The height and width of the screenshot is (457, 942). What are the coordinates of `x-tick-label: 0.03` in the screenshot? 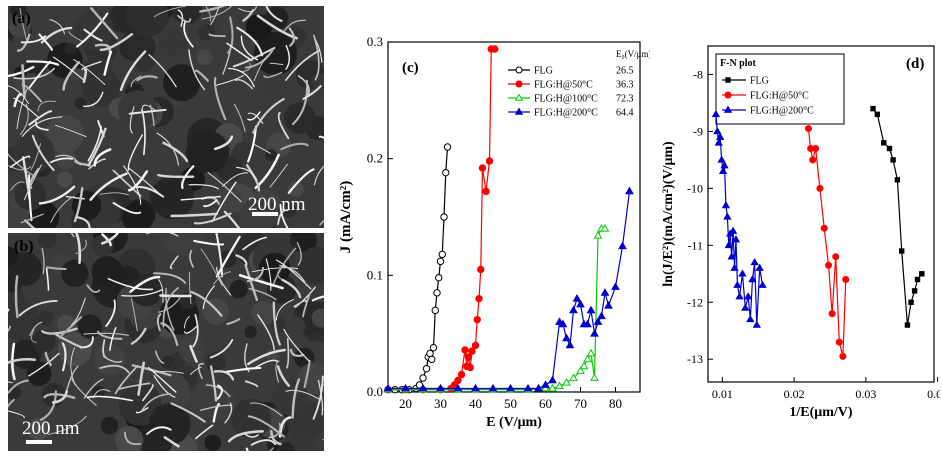 It's located at (865, 394).